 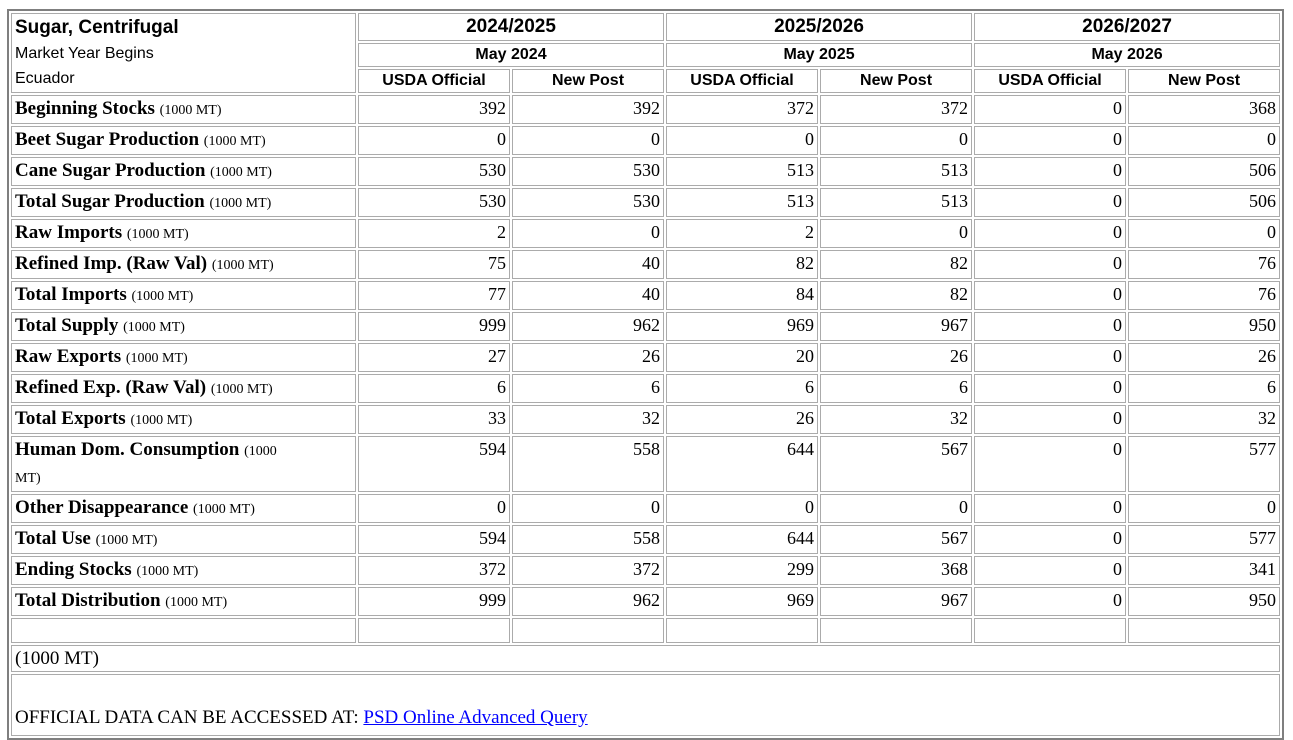 I want to click on row-label: Total Supply, so click(x=67, y=325).